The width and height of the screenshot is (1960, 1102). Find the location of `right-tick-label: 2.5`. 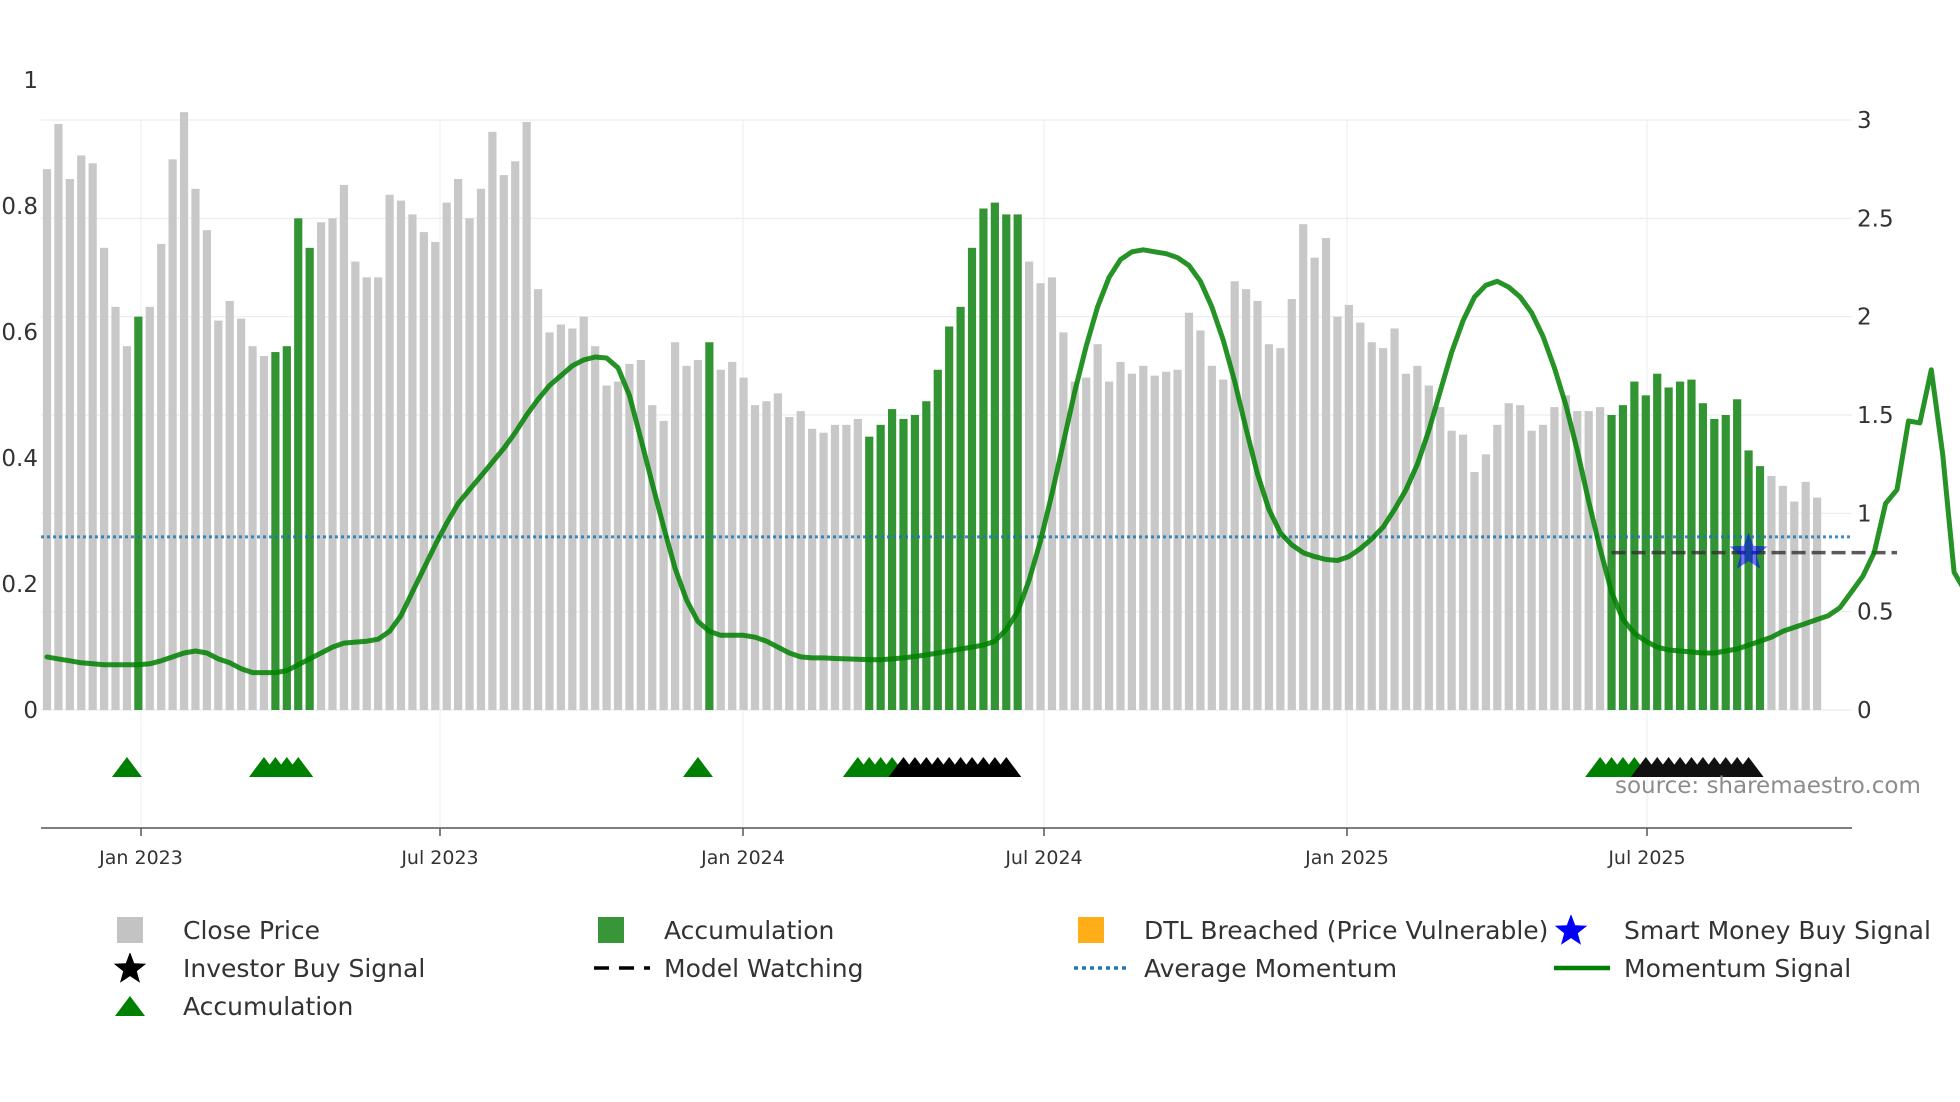

right-tick-label: 2.5 is located at coordinates (1875, 219).